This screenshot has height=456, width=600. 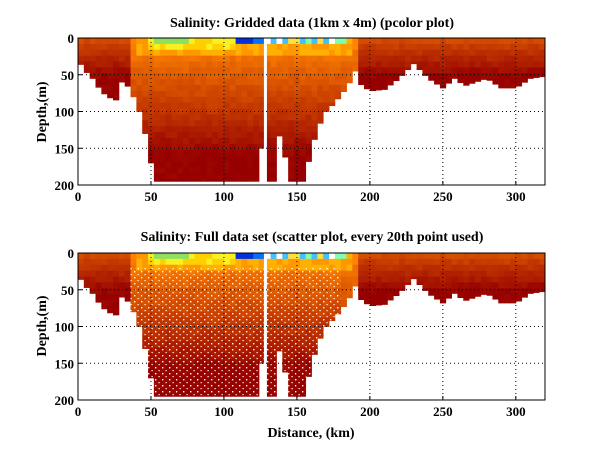 What do you see at coordinates (443, 411) in the screenshot?
I see `x-tick-label: 250` at bounding box center [443, 411].